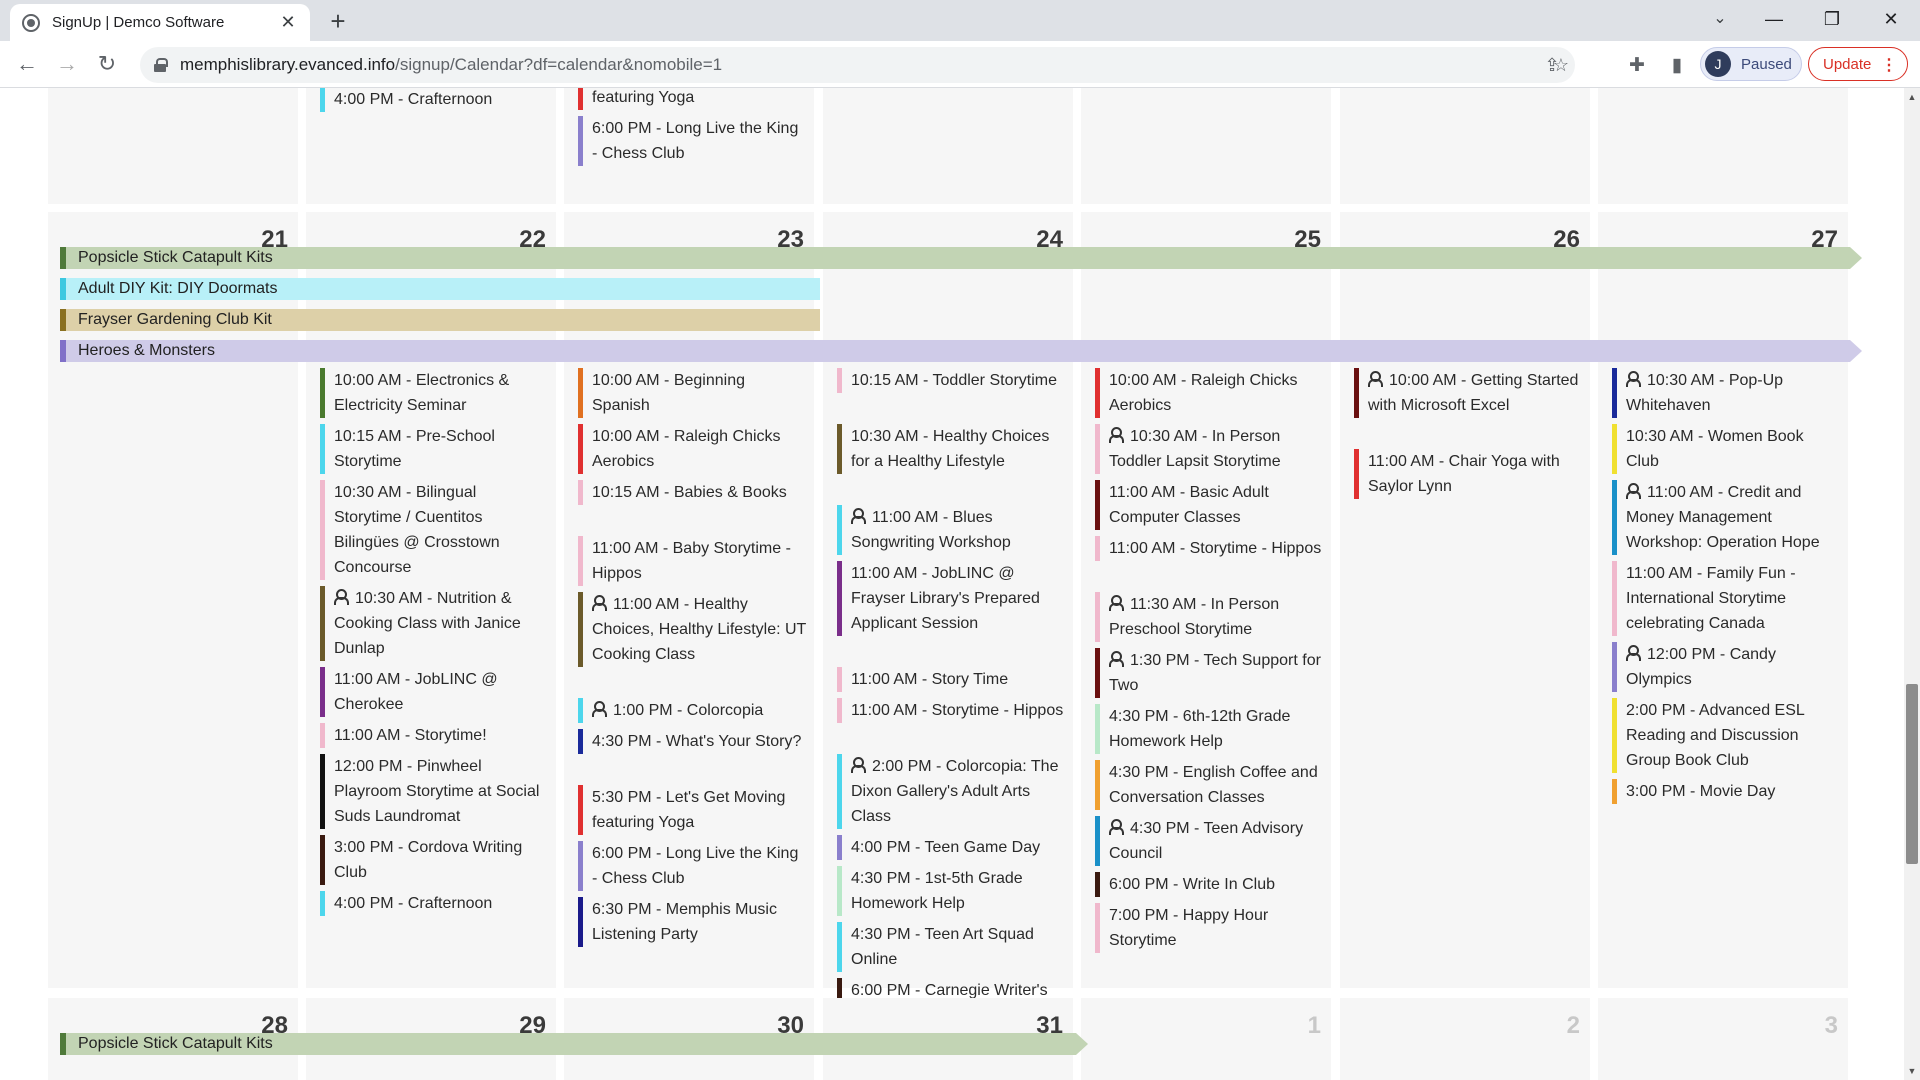  I want to click on event-label: 10:00 AM - Raleigh Chicks Aerobics, so click(1203, 393).